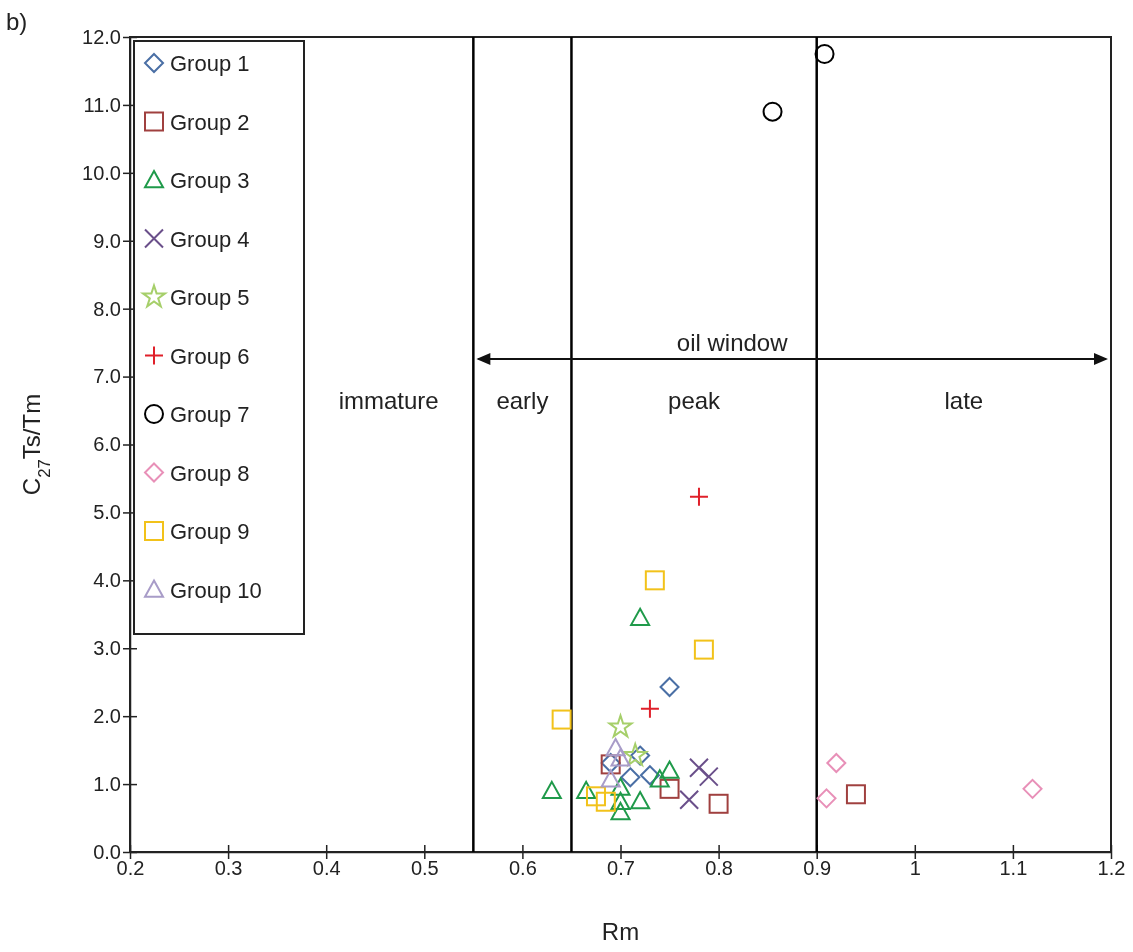  I want to click on legend-label: Group 3, so click(210, 180).